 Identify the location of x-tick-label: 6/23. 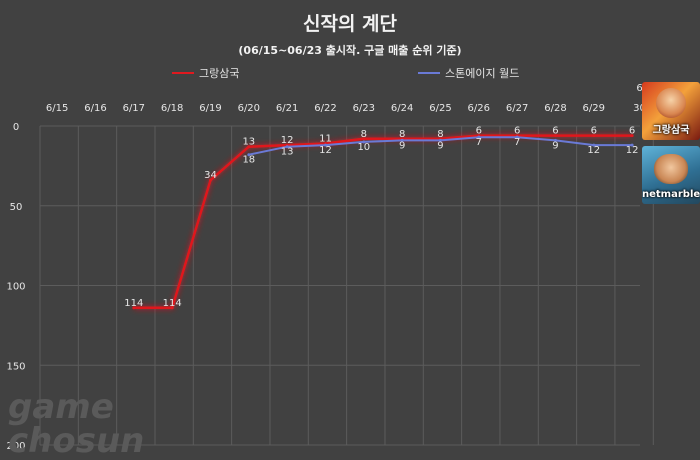
(364, 108).